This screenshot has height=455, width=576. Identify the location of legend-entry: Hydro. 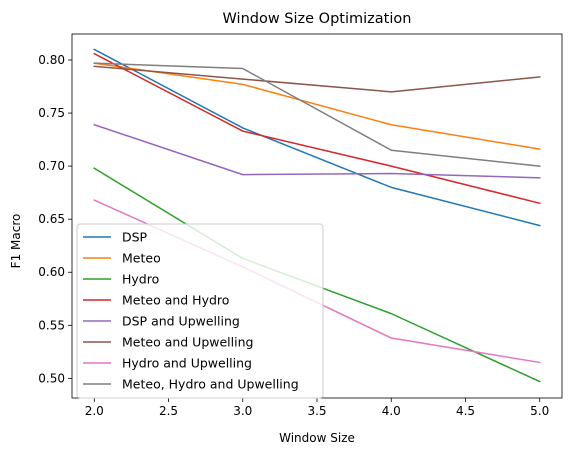
(140, 279).